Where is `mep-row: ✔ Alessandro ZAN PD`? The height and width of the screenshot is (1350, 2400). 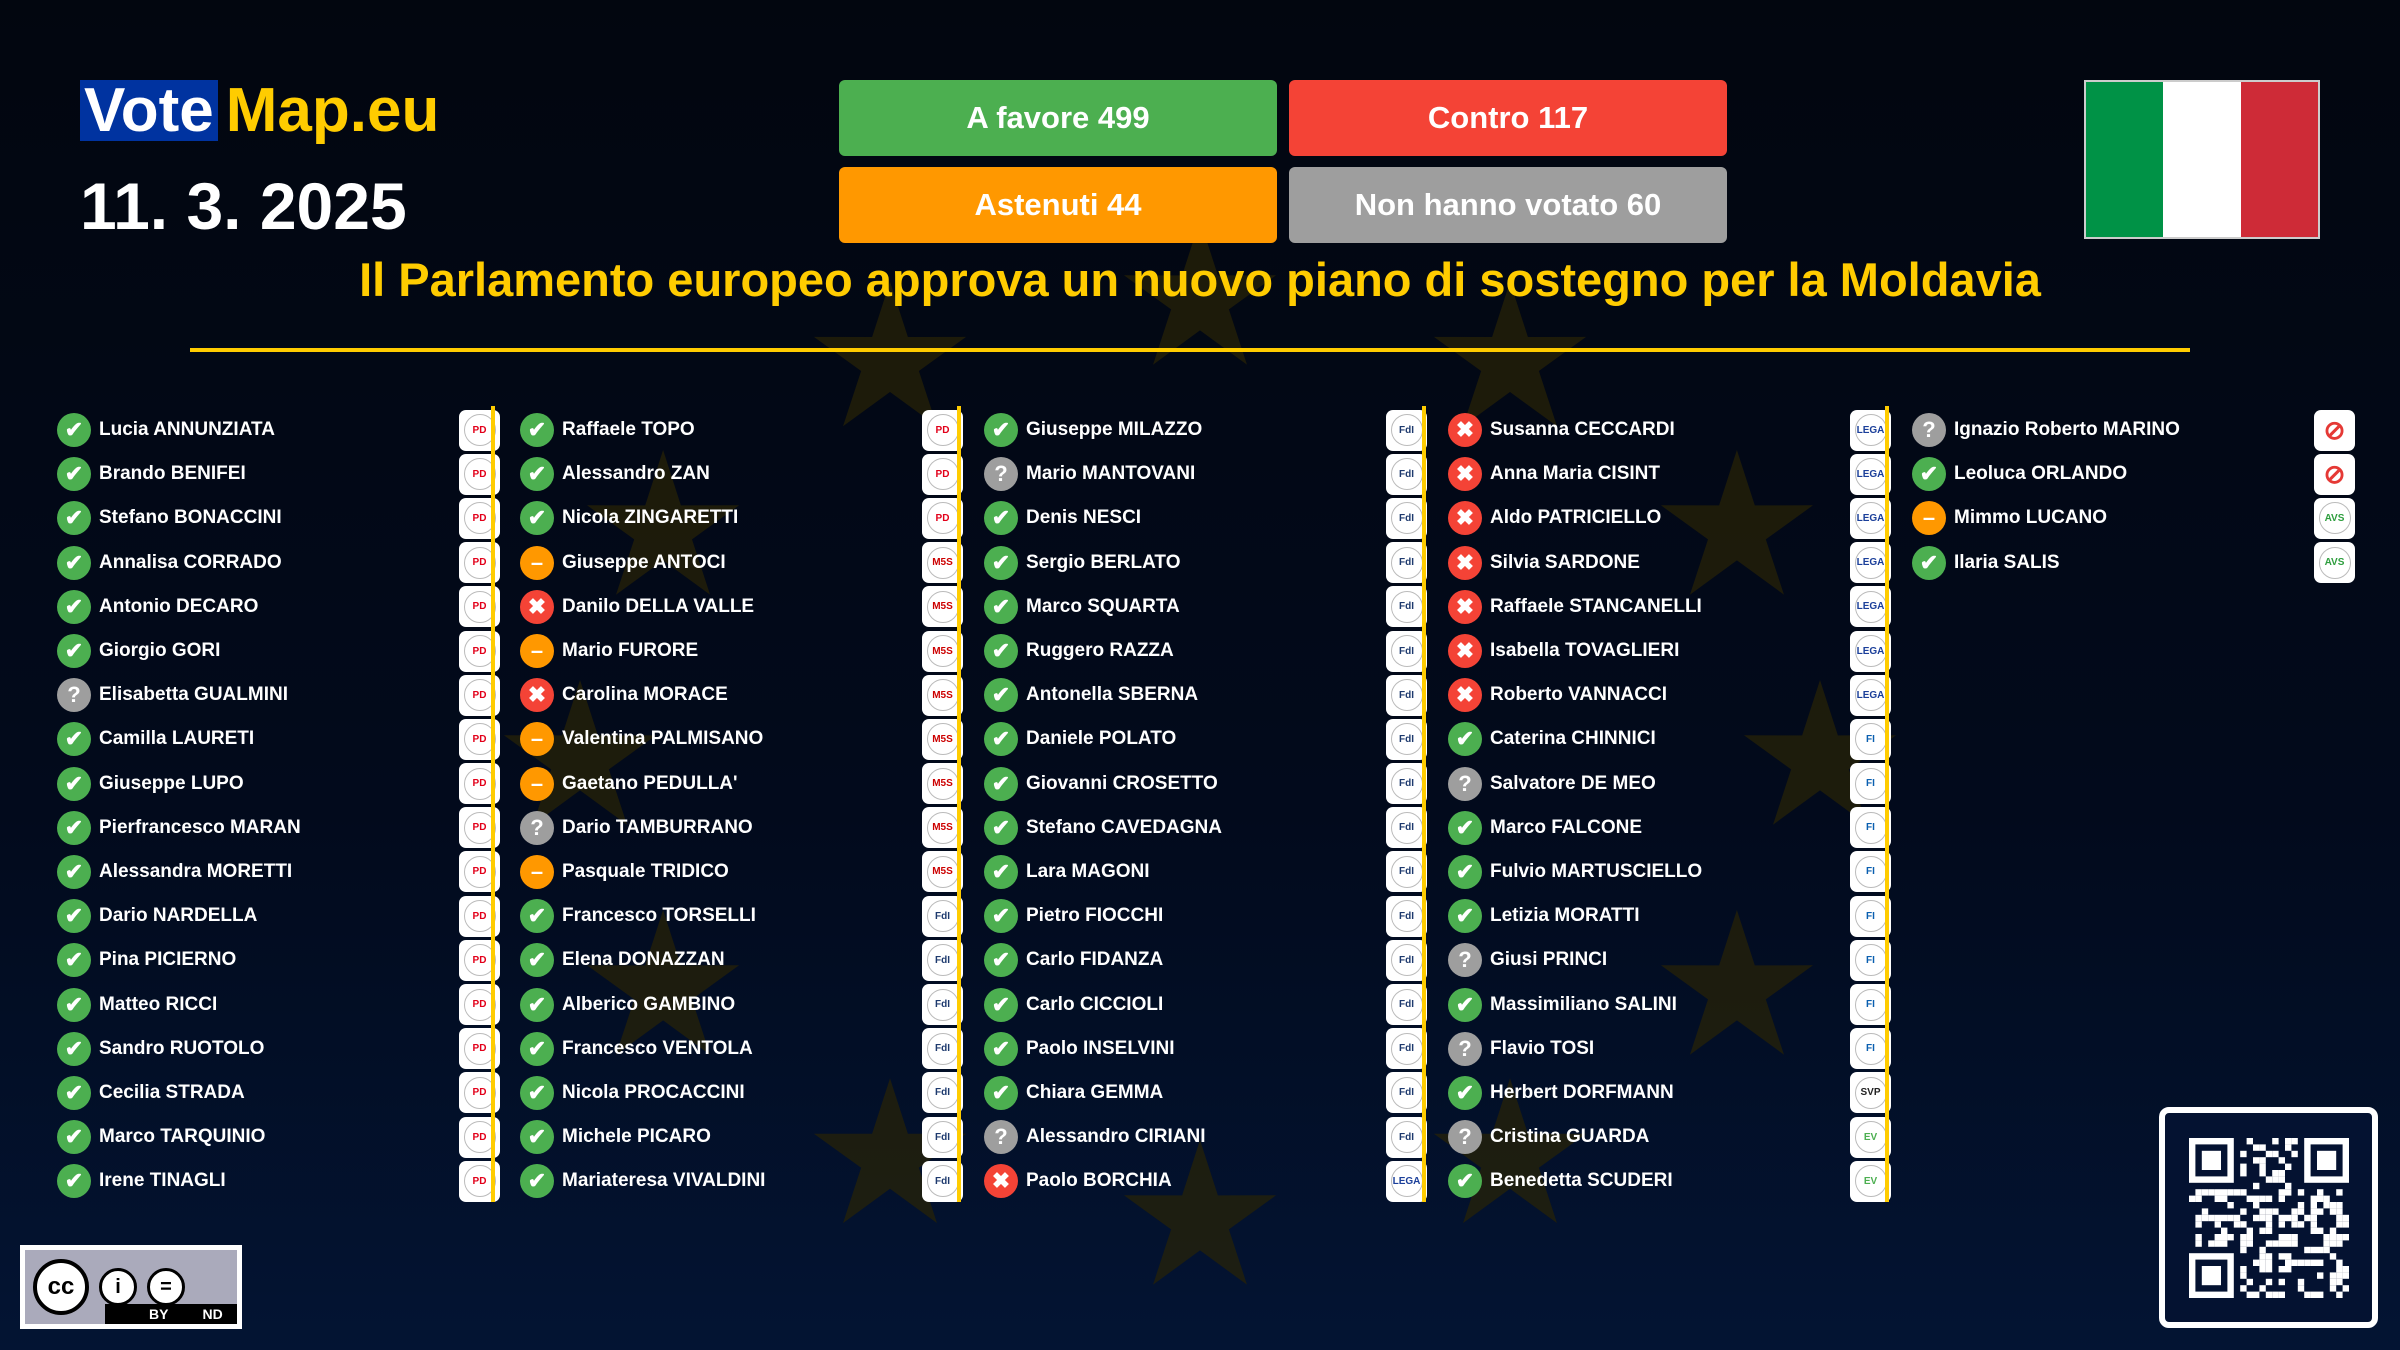 mep-row: ✔ Alessandro ZAN PD is located at coordinates (755, 474).